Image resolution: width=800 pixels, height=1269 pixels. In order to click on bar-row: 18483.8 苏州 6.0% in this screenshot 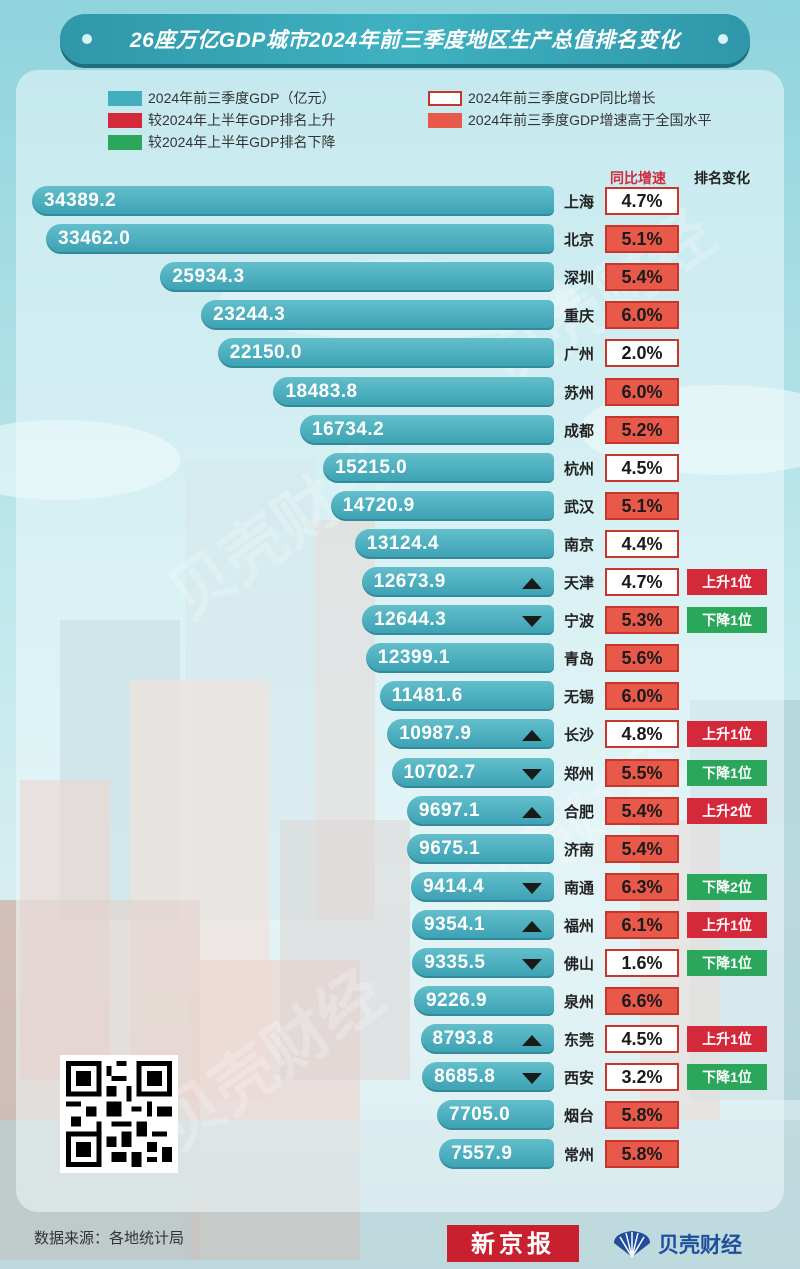, I will do `click(400, 391)`.